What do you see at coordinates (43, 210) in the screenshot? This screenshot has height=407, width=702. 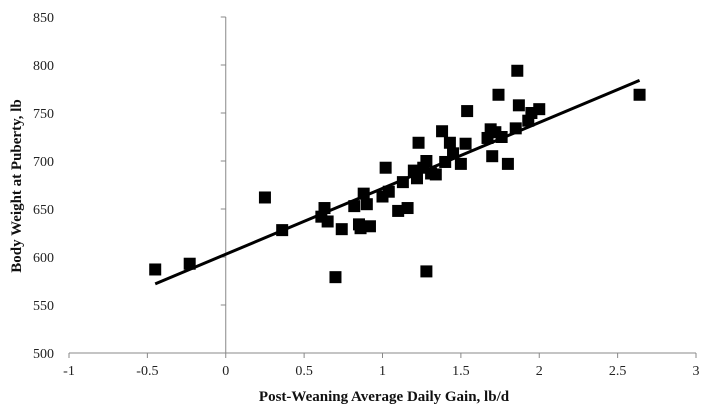 I see `y-tick-label: 650` at bounding box center [43, 210].